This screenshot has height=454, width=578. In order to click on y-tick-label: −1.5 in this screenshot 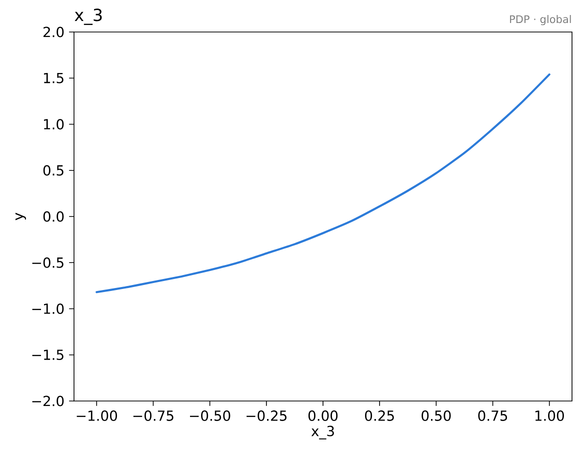, I will do `click(48, 355)`.